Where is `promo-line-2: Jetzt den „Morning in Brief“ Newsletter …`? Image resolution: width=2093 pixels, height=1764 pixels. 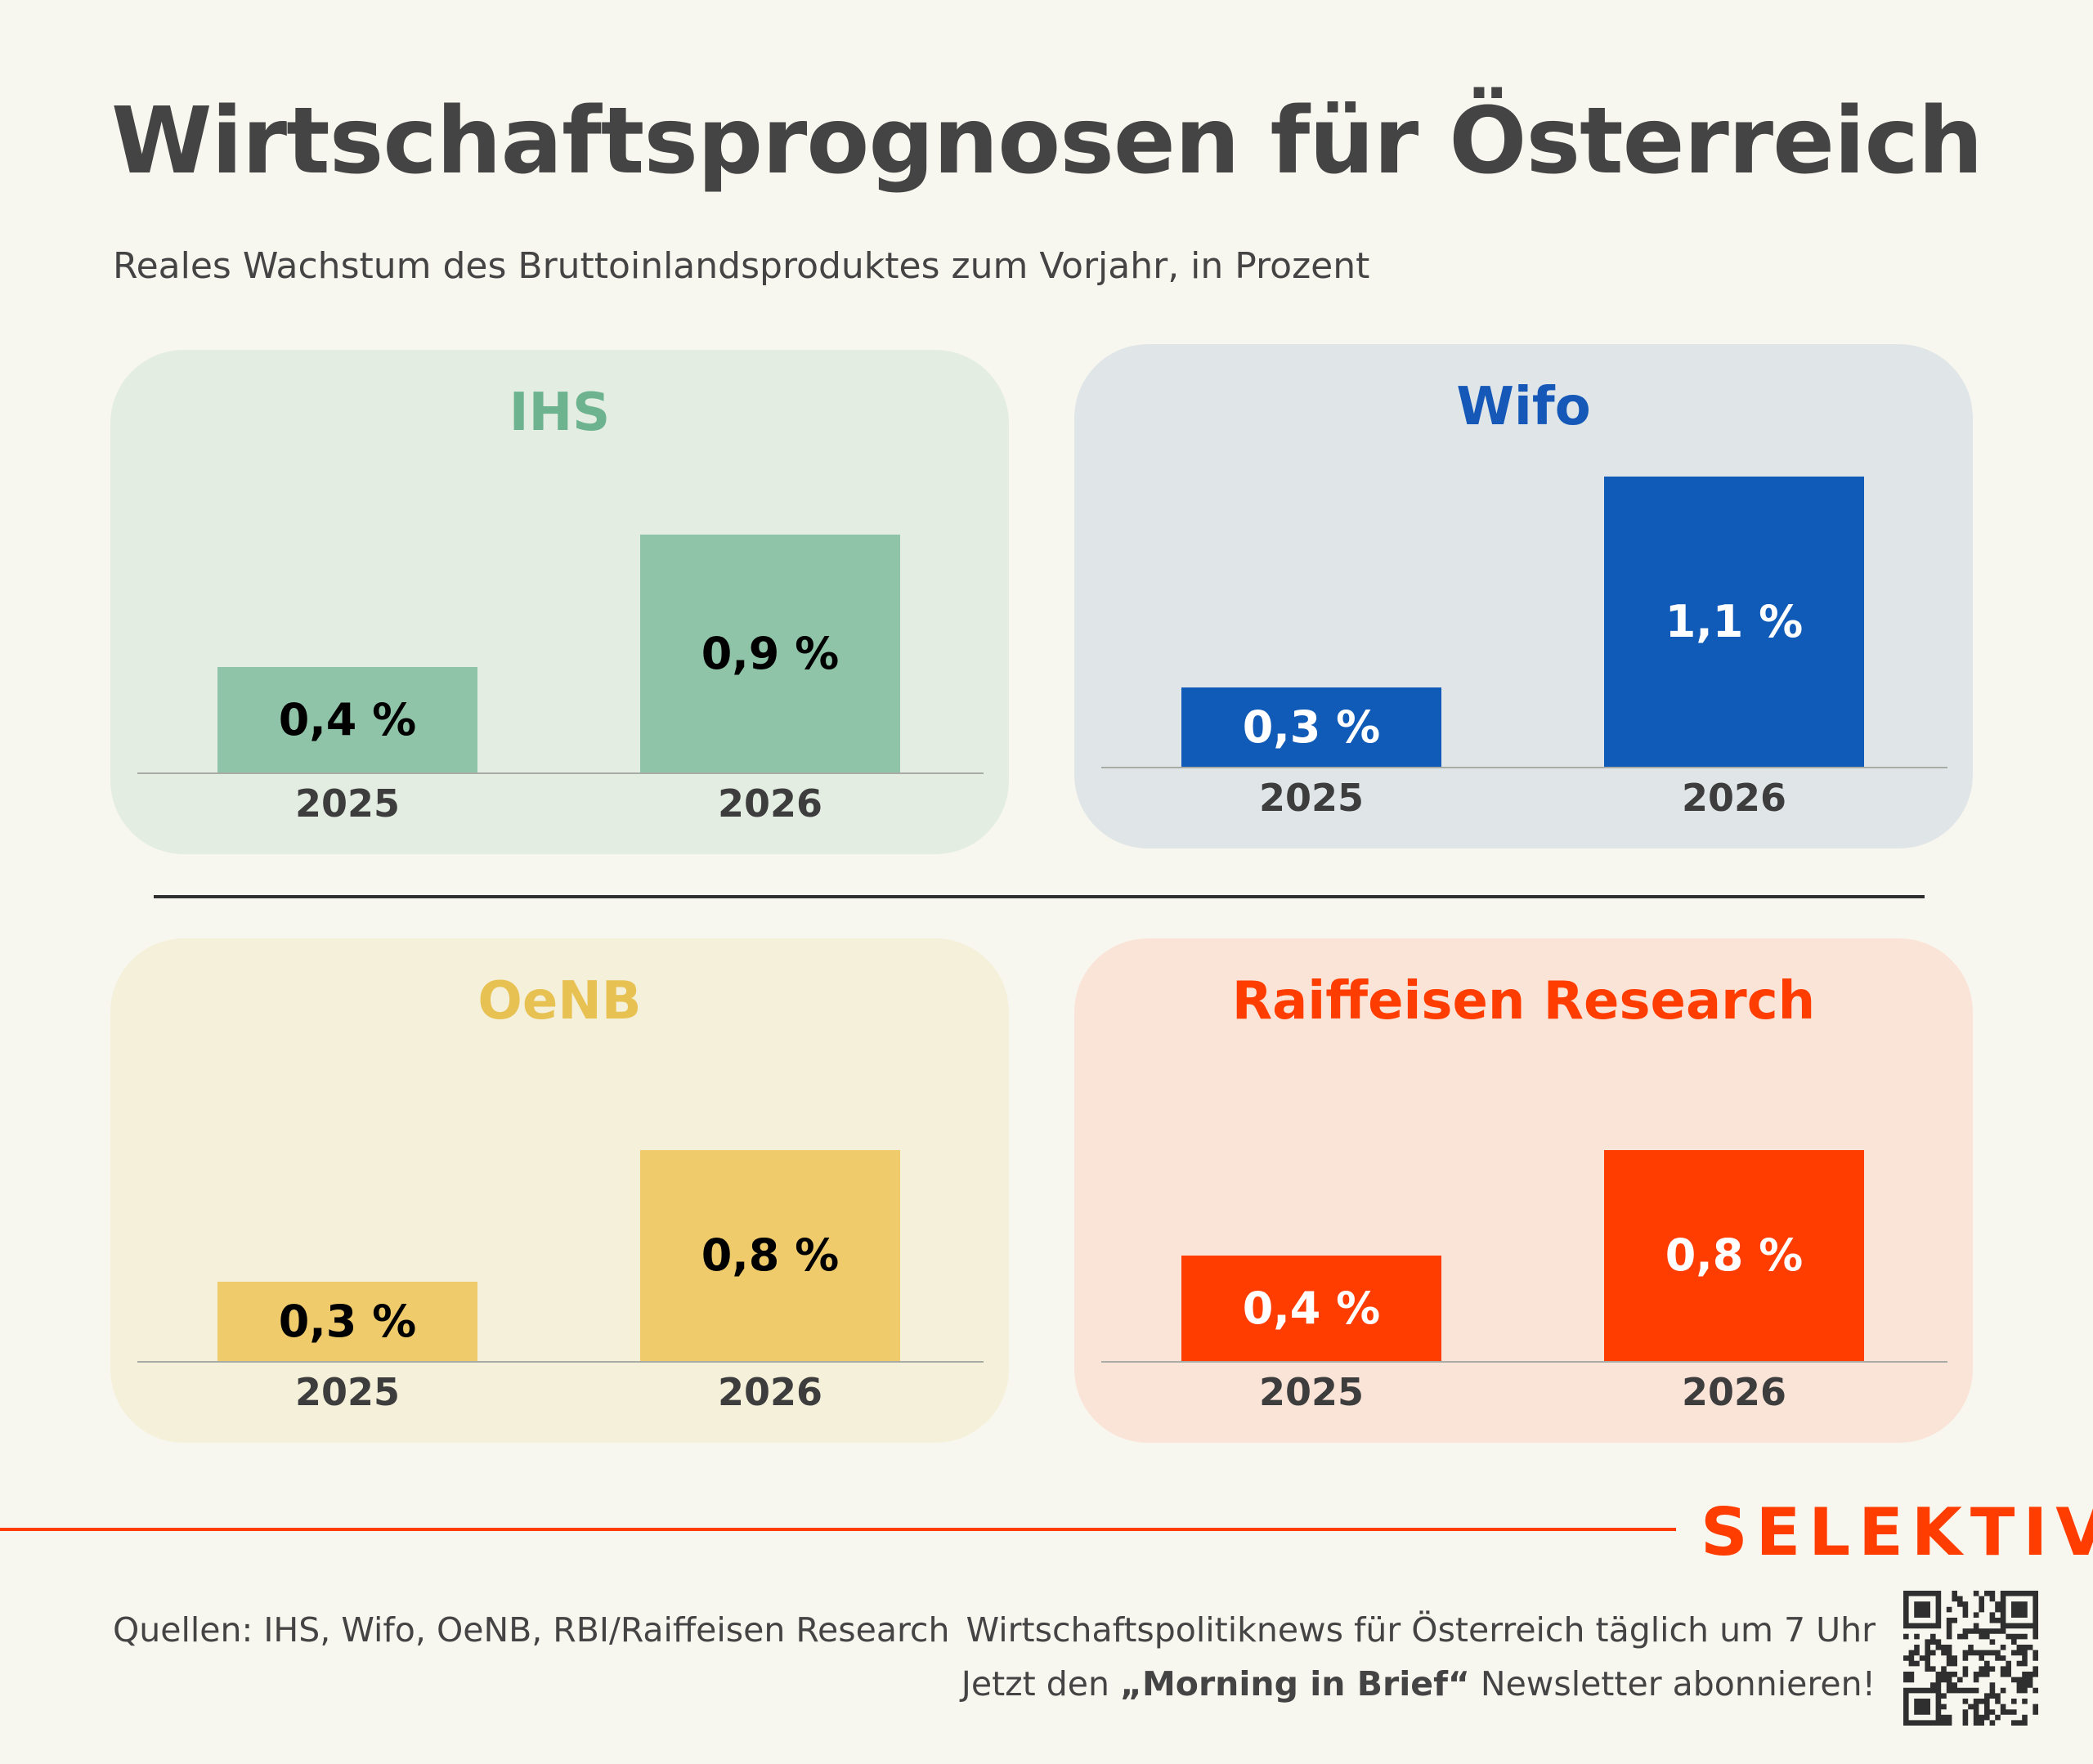
promo-line-2: Jetzt den „Morning in Brief“ Newsletter … is located at coordinates (1419, 1684).